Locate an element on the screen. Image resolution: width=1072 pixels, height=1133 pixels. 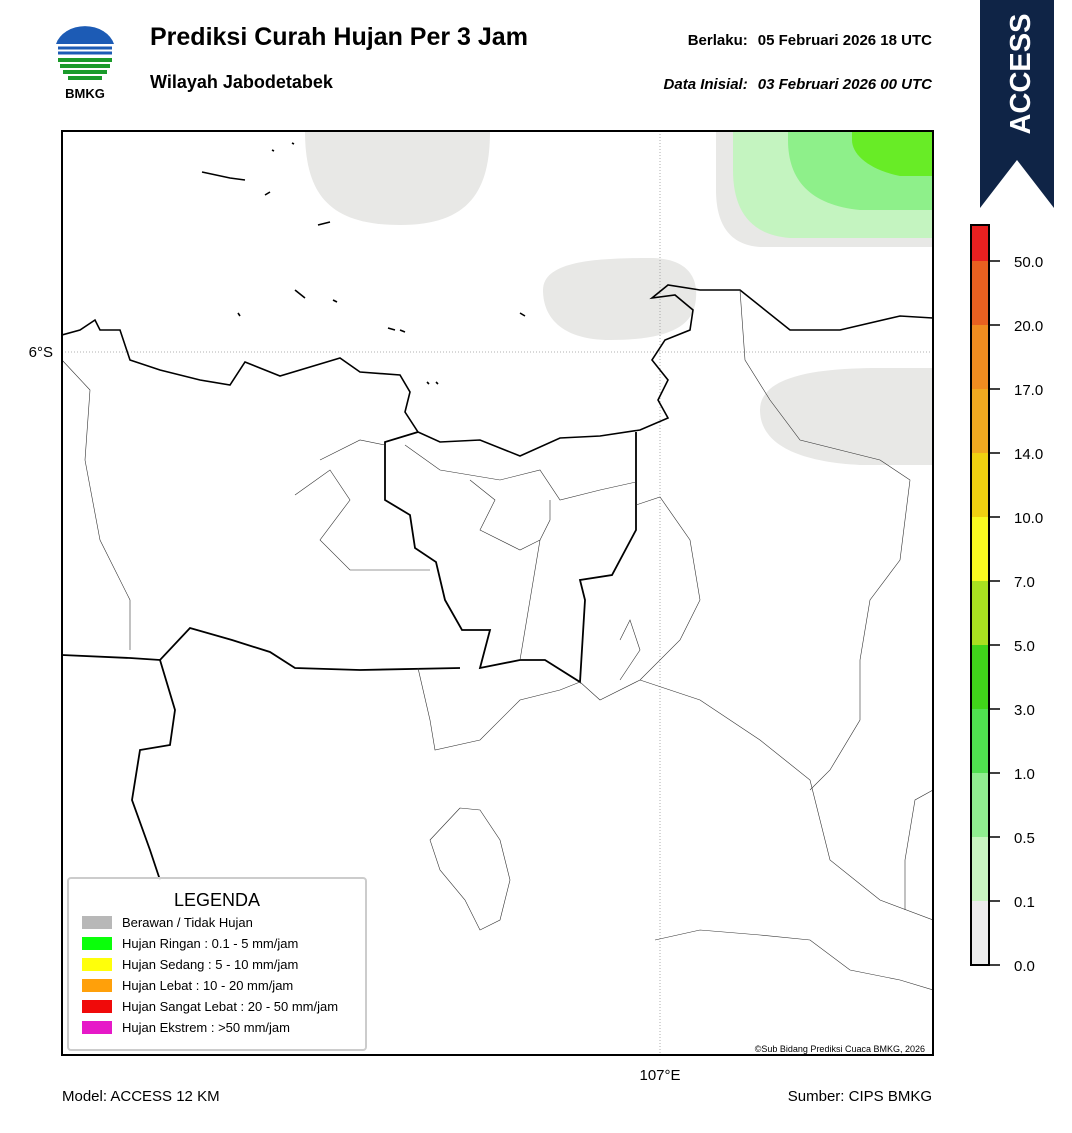
valid-value: 05 Februari 2026 18 UTC is located at coordinates (845, 40).